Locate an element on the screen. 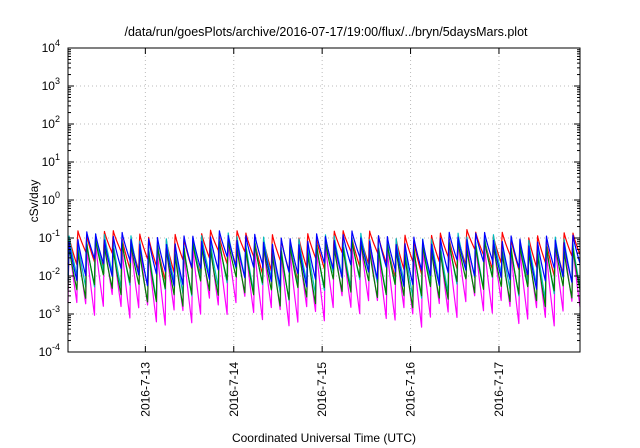 This screenshot has width=640, height=448. y-tick-label: 10⁻⁴ is located at coordinates (49, 350).